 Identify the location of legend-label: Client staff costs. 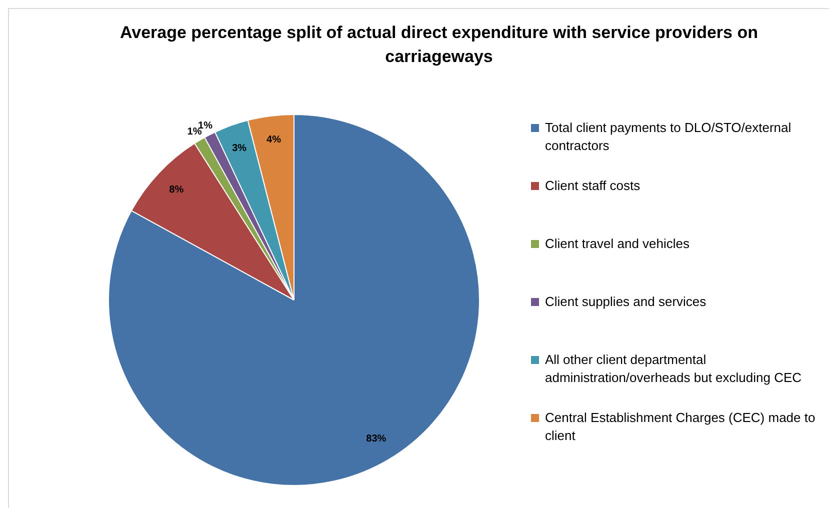
(592, 186).